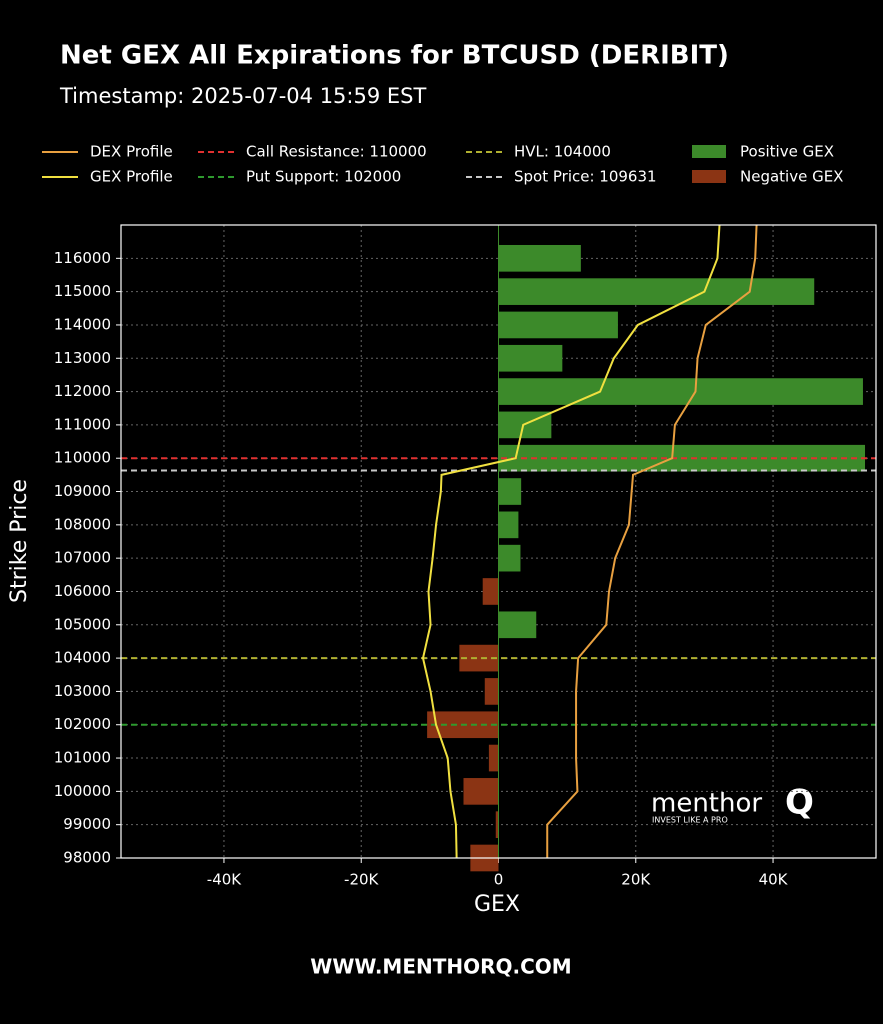 The image size is (883, 1024). I want to click on x-tick-label: -40K, so click(224, 880).